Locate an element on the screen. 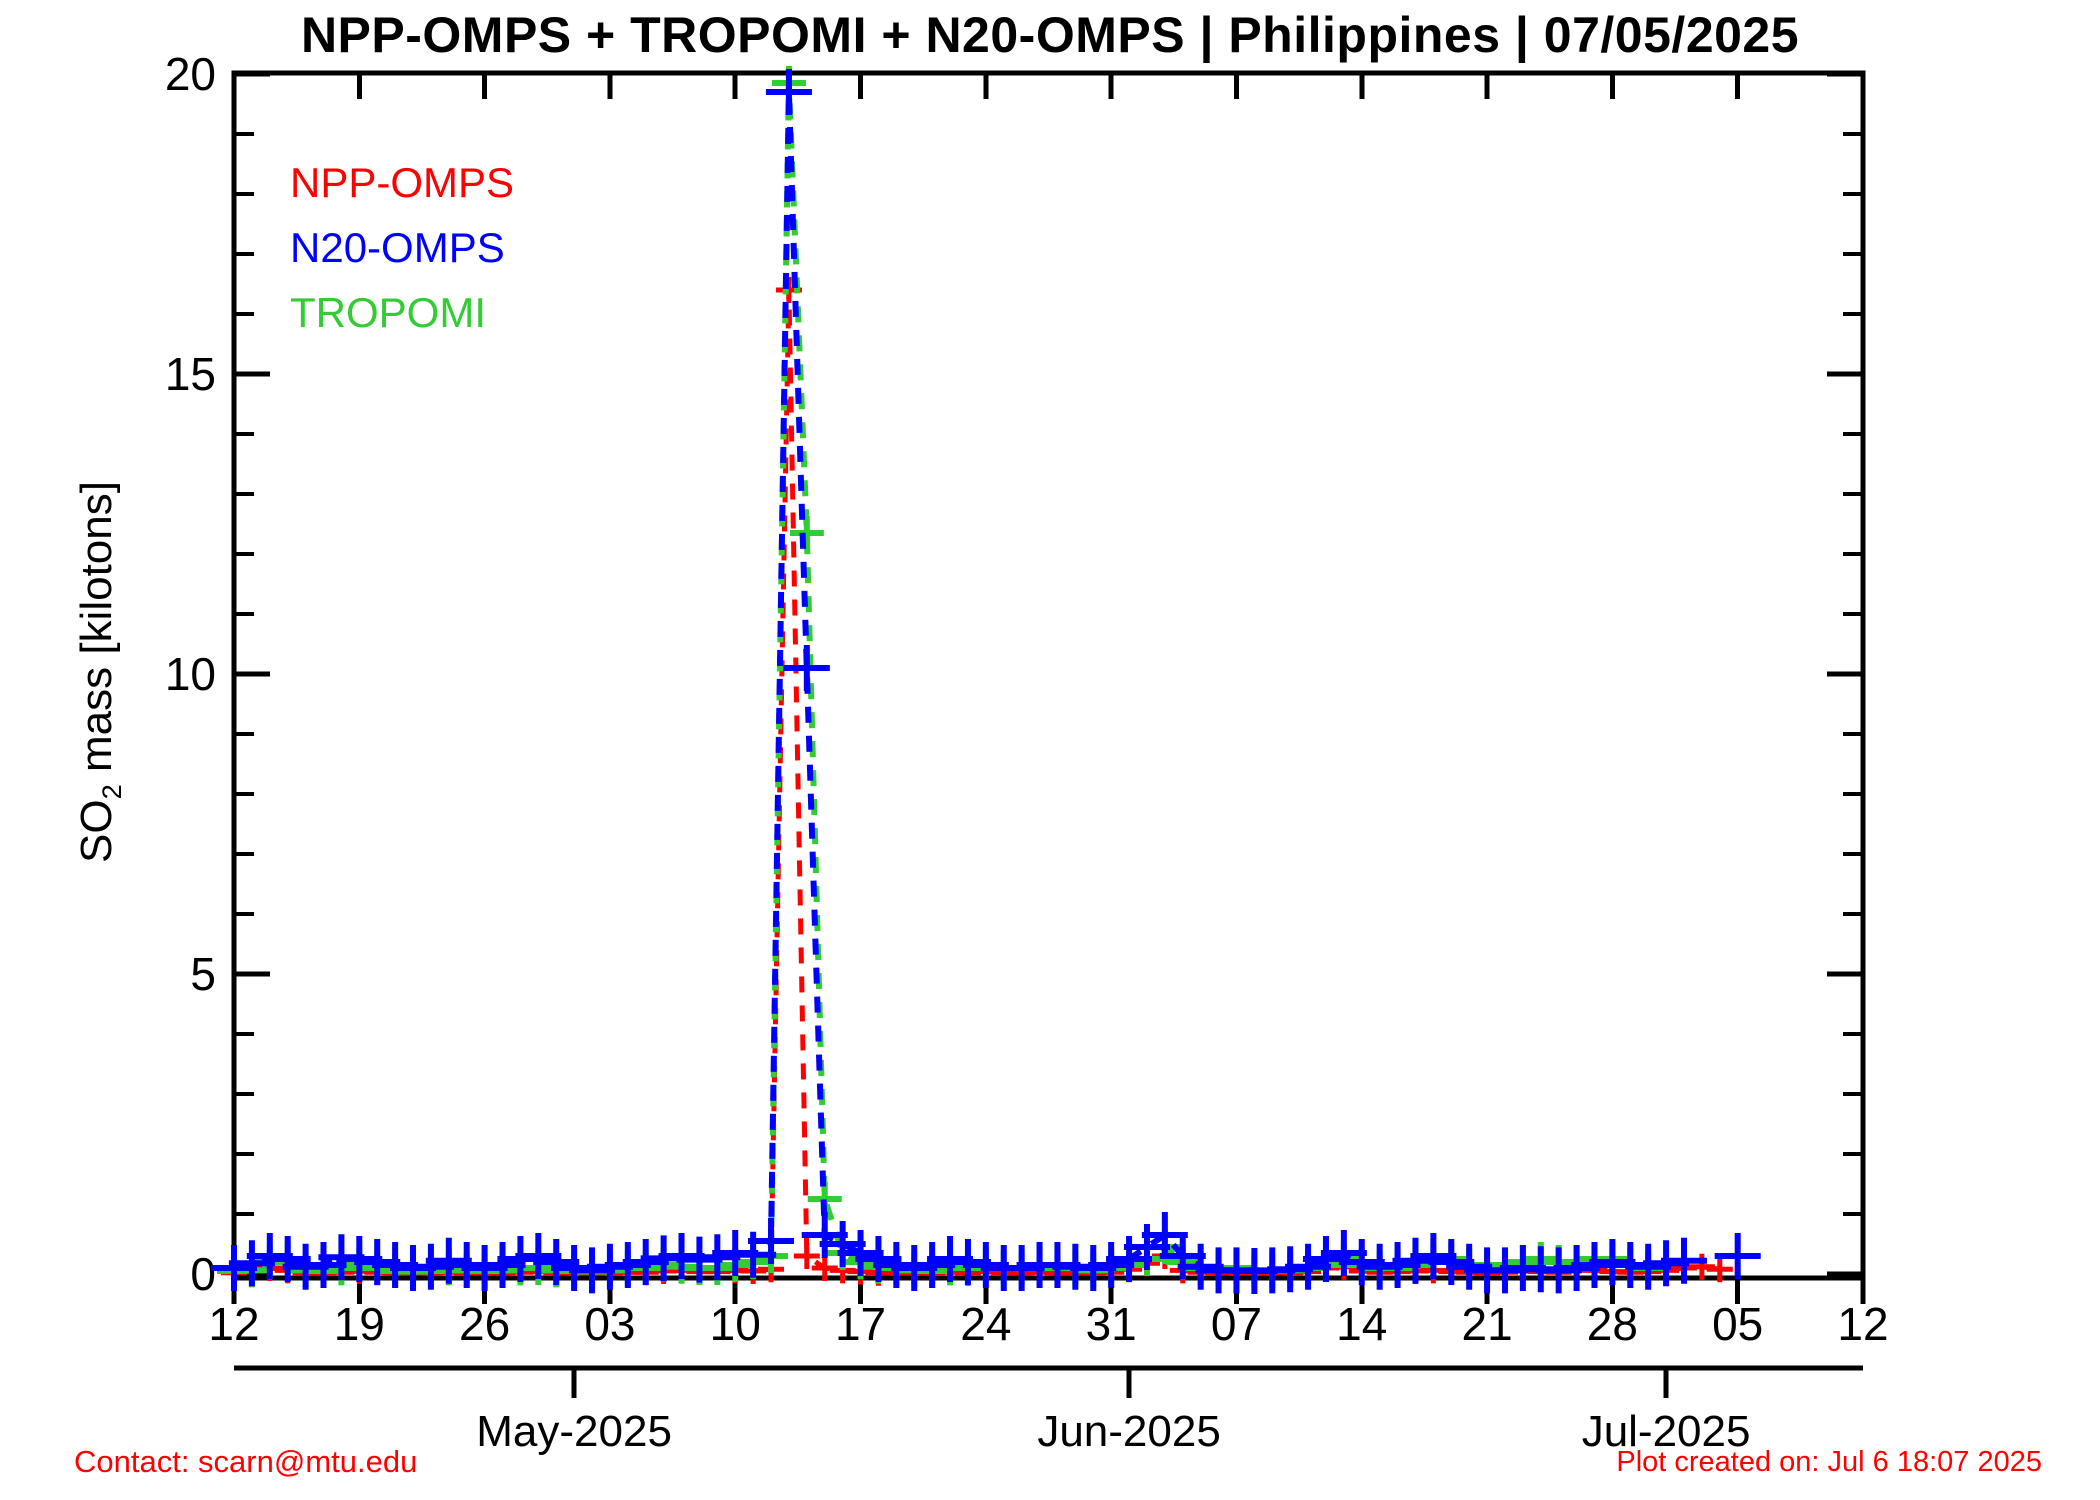  month-label: May-2025 is located at coordinates (574, 1431).